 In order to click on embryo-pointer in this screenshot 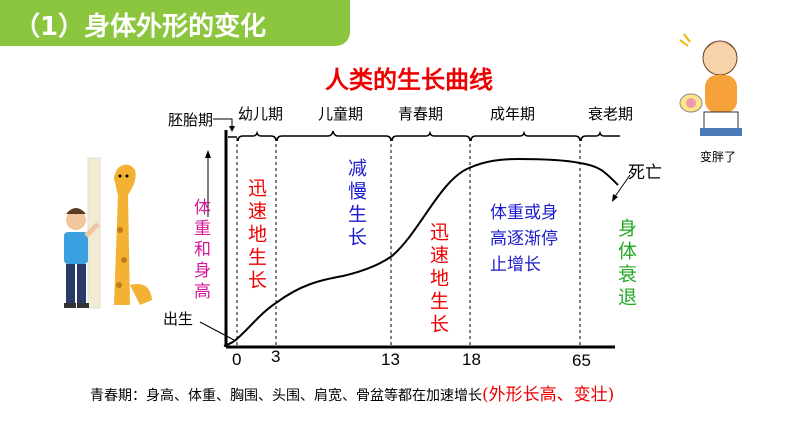, I will do `click(223, 123)`.